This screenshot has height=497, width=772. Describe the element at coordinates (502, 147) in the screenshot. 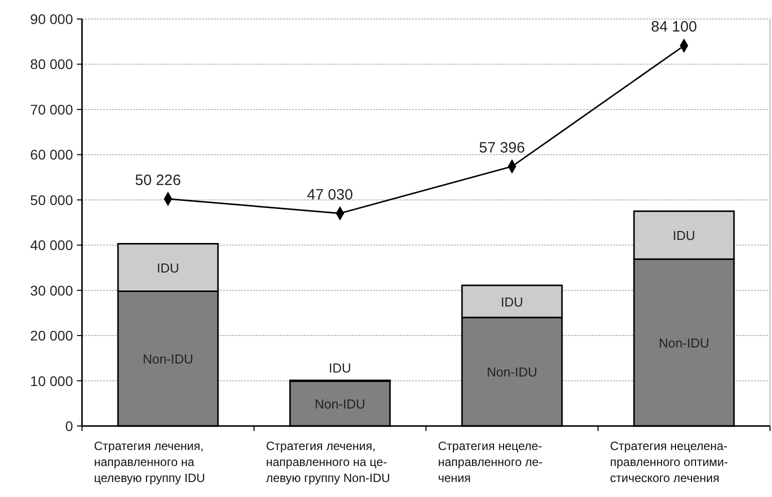

I see `data-label: 57 396` at that location.